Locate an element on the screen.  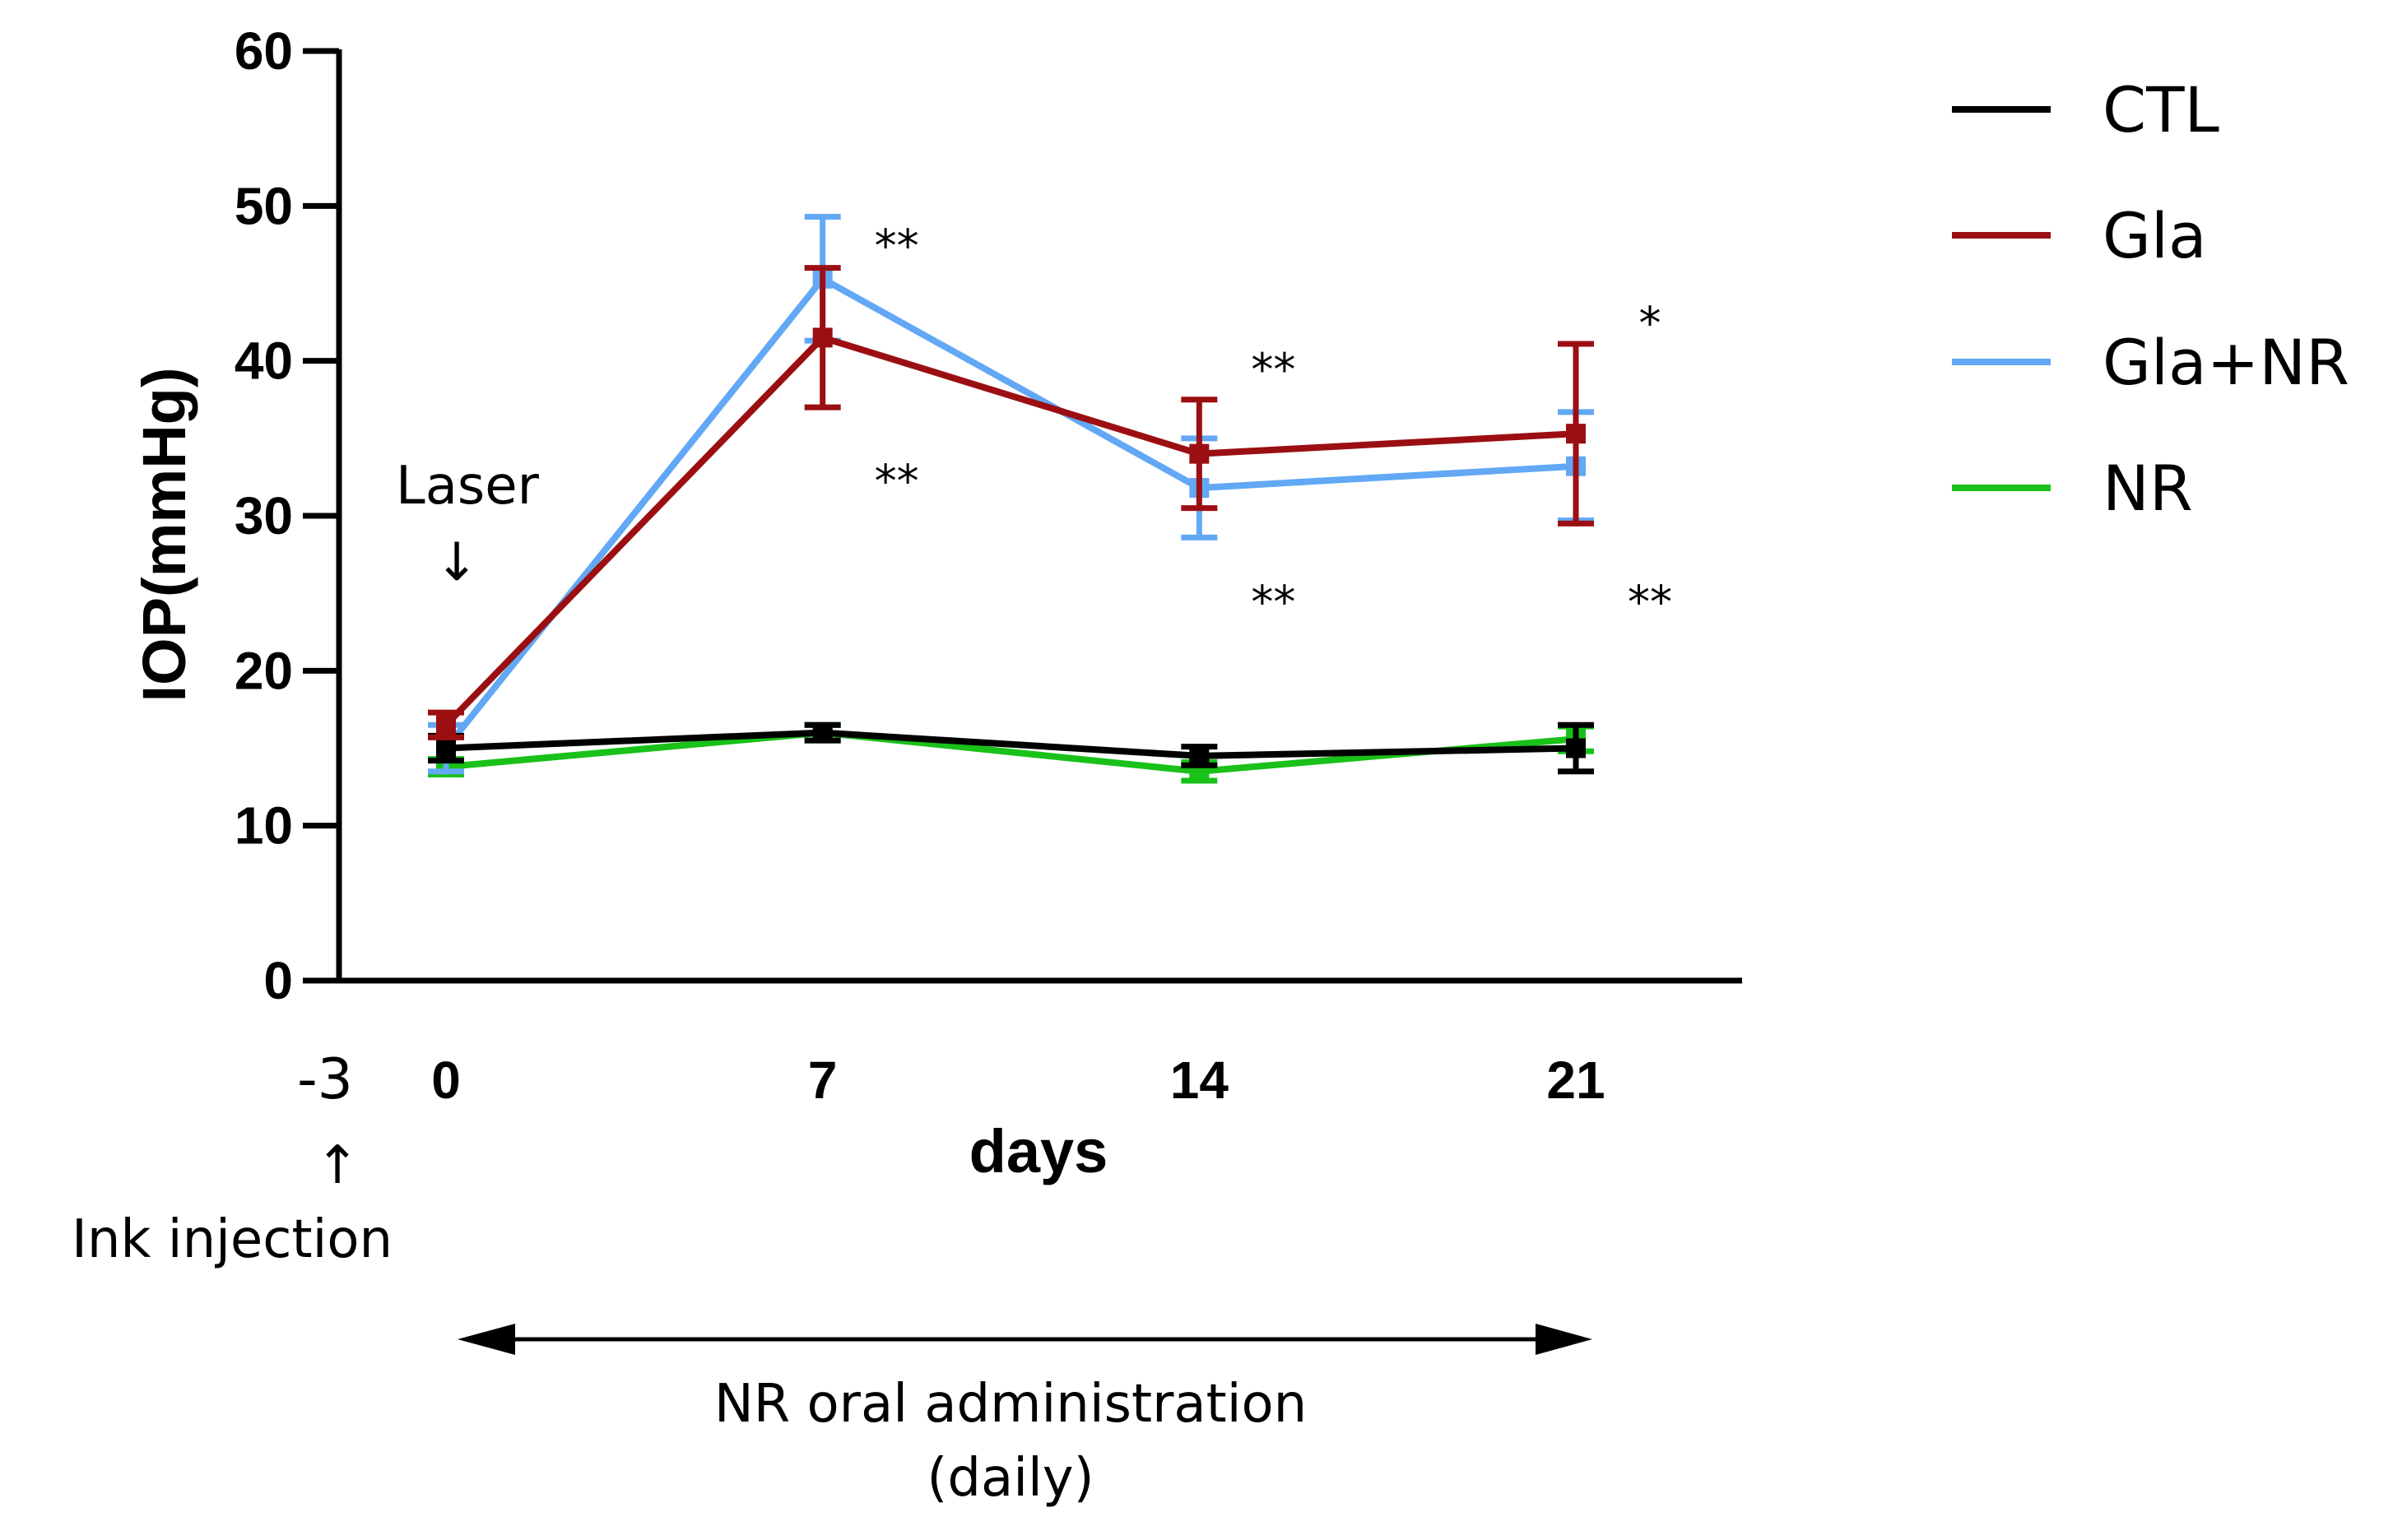
x-tick-label: 7 is located at coordinates (823, 1080).